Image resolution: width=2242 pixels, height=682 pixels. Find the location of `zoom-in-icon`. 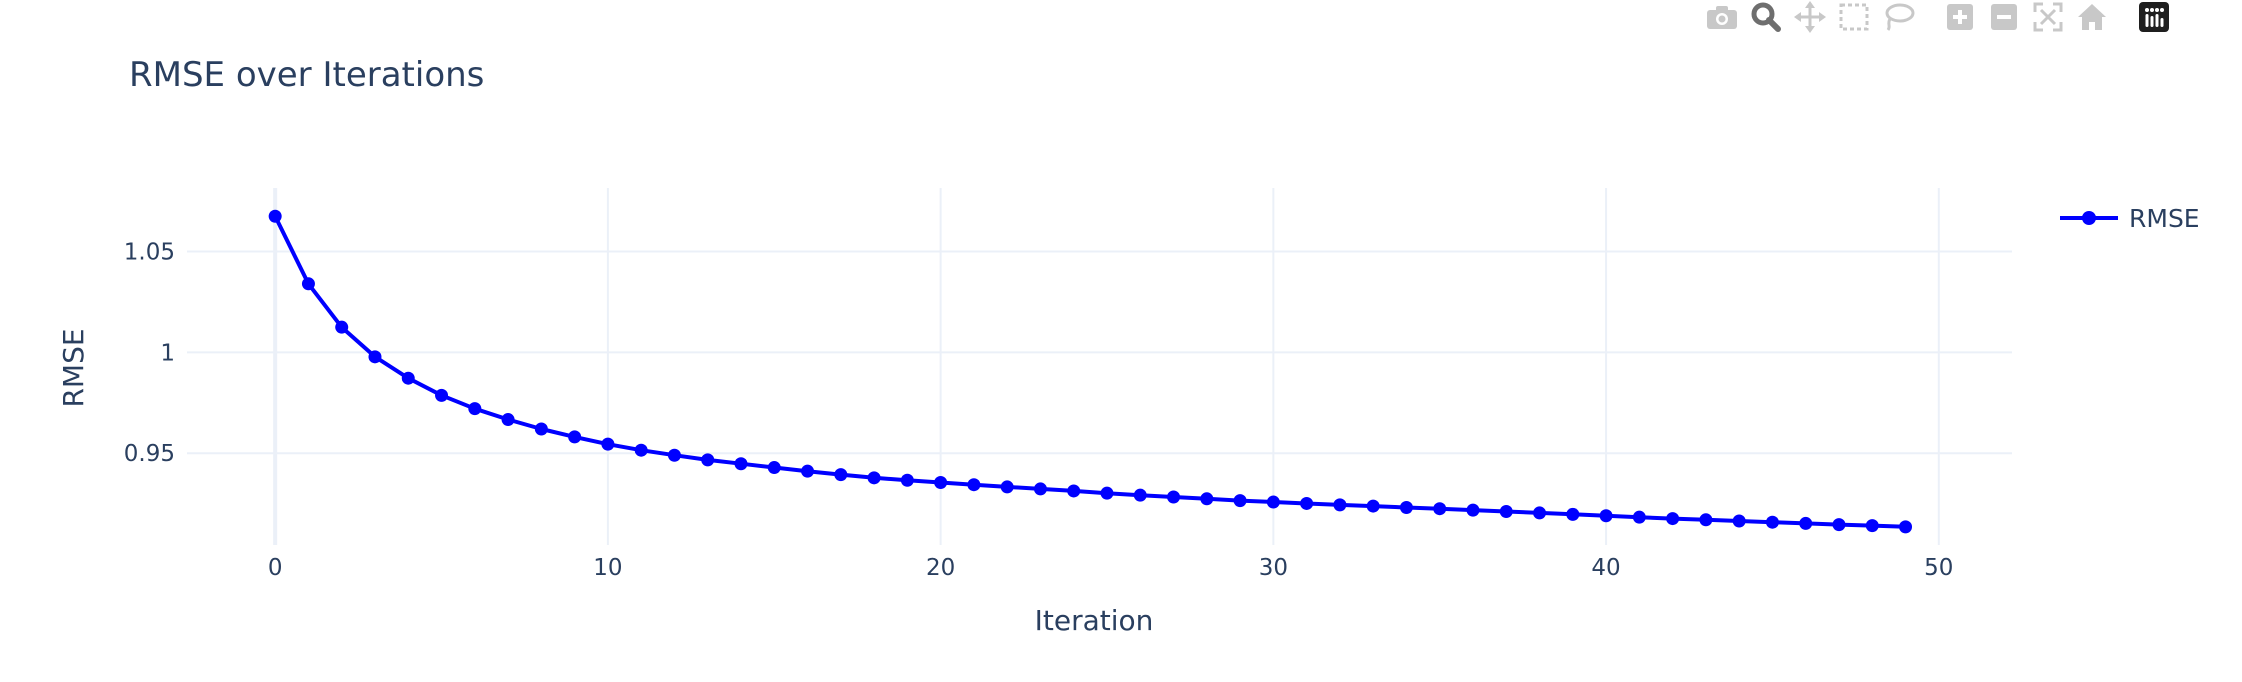

zoom-in-icon is located at coordinates (1960, 17).